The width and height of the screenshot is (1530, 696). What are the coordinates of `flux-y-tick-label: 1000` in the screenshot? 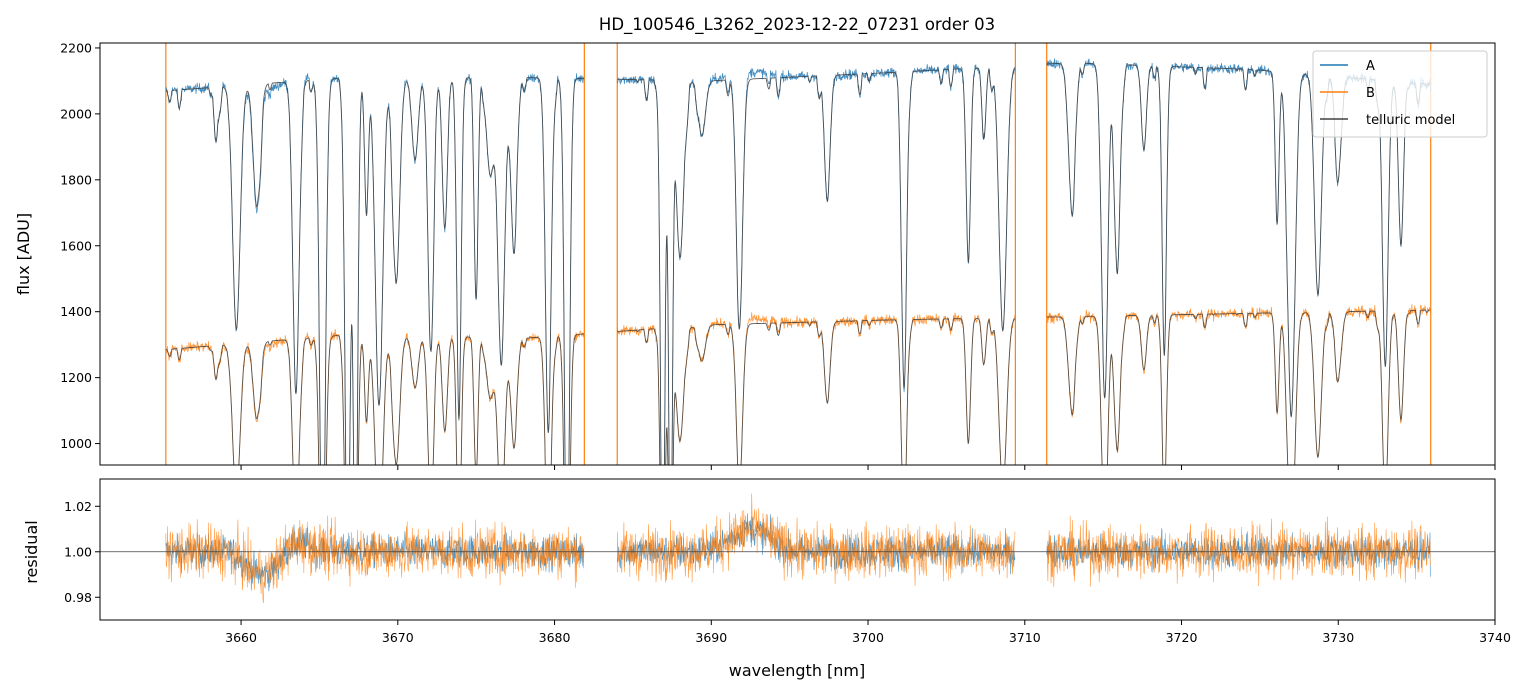 It's located at (76, 443).